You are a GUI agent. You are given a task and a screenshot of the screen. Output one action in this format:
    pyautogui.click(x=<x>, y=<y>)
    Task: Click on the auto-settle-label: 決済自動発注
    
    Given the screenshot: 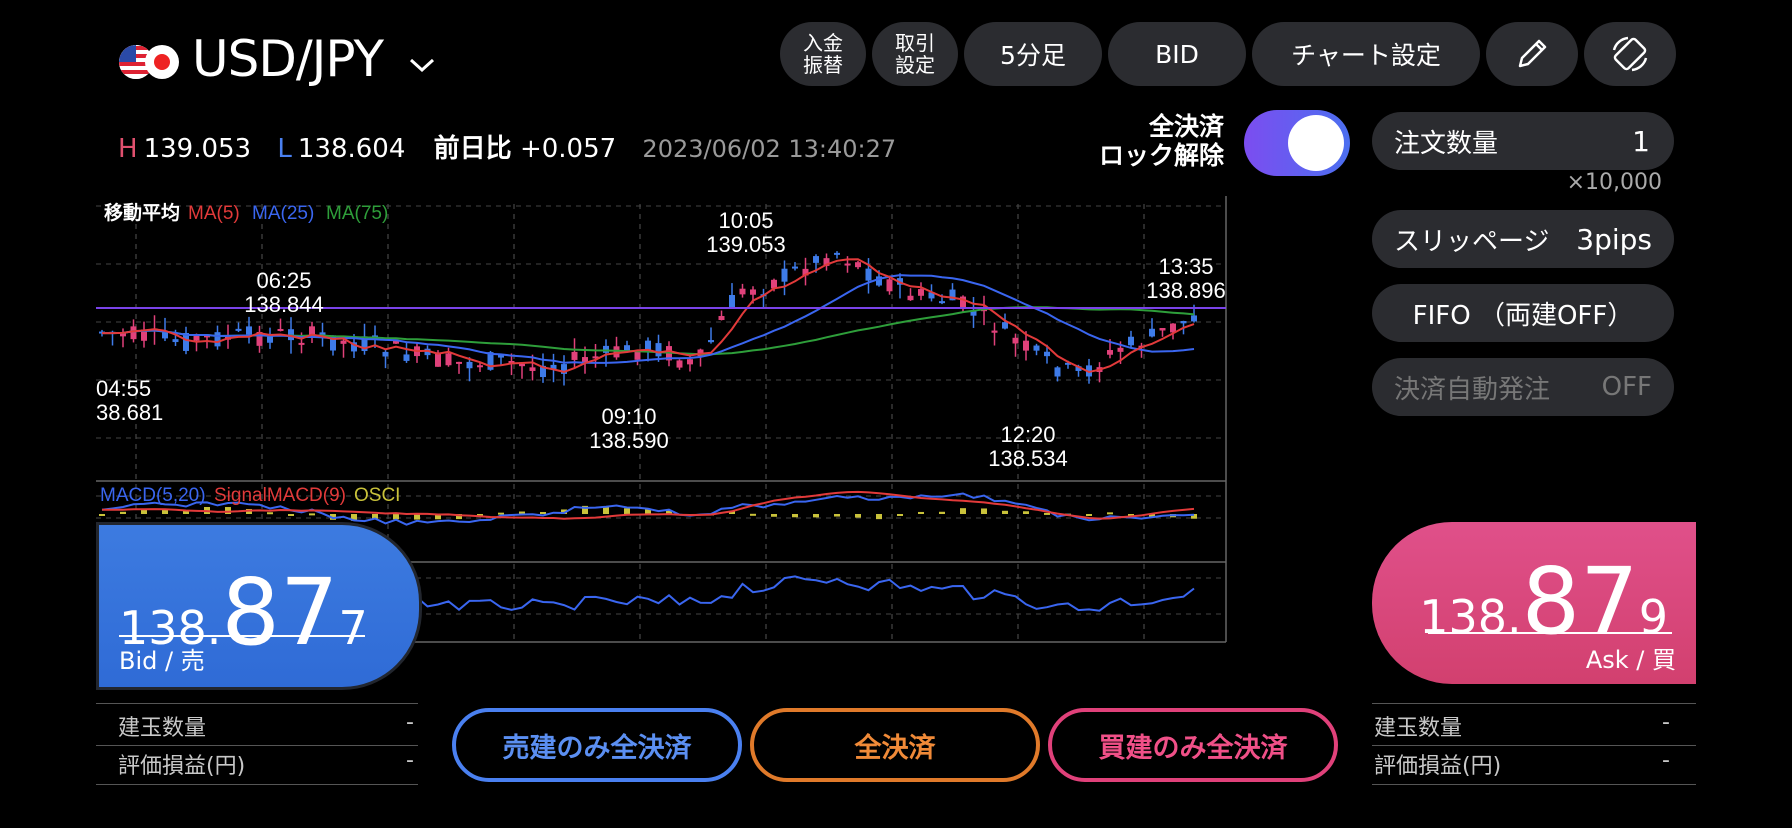 What is the action you would take?
    pyautogui.click(x=1472, y=389)
    